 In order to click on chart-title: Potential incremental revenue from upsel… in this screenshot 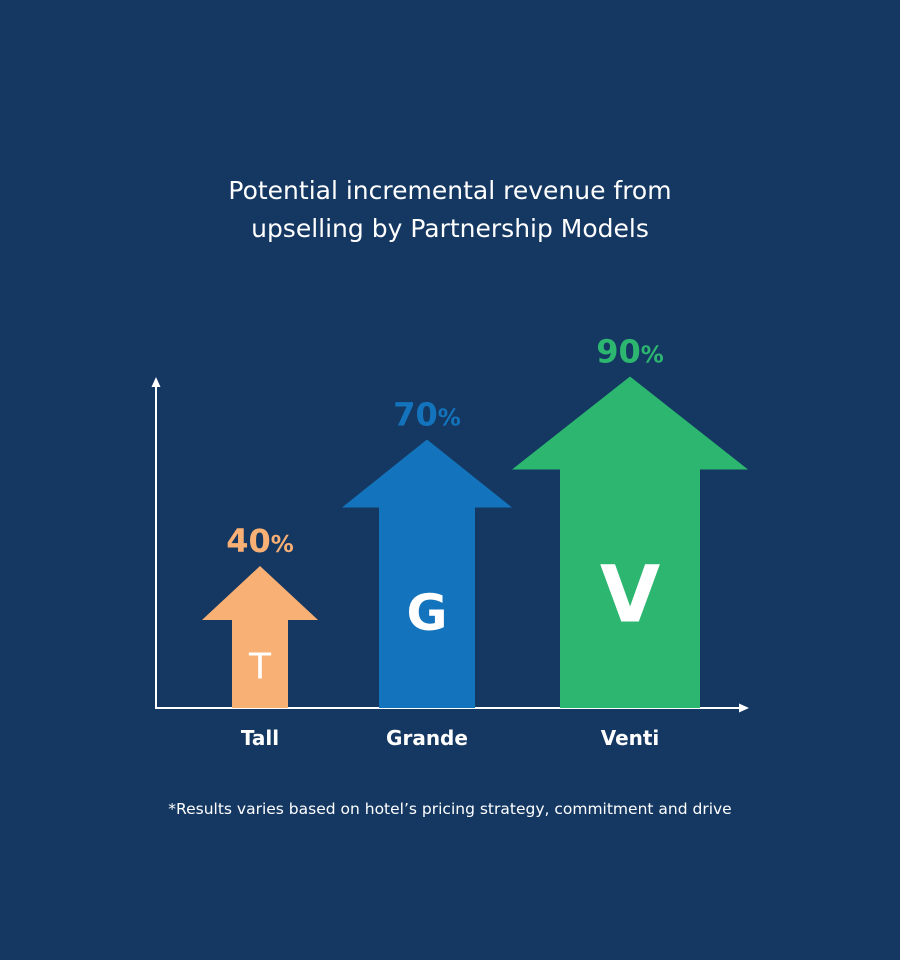, I will do `click(450, 210)`.